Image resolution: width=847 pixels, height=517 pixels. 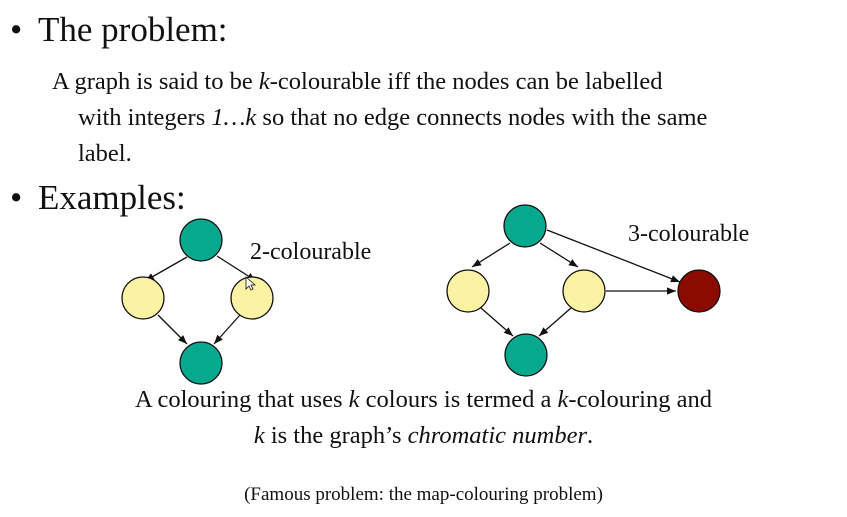 I want to click on caption-text: -colouring and, so click(x=640, y=399).